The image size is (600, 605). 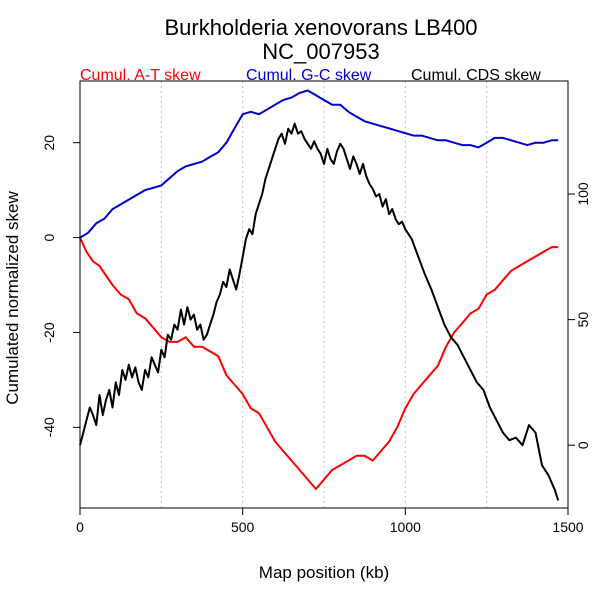 What do you see at coordinates (243, 527) in the screenshot?
I see `x-tick-label: 500` at bounding box center [243, 527].